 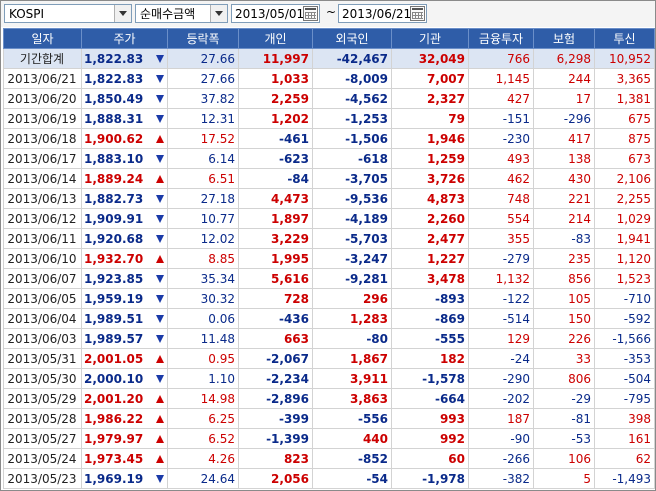 What do you see at coordinates (275, 13) in the screenshot?
I see `date-from-field: 2013/05/01` at bounding box center [275, 13].